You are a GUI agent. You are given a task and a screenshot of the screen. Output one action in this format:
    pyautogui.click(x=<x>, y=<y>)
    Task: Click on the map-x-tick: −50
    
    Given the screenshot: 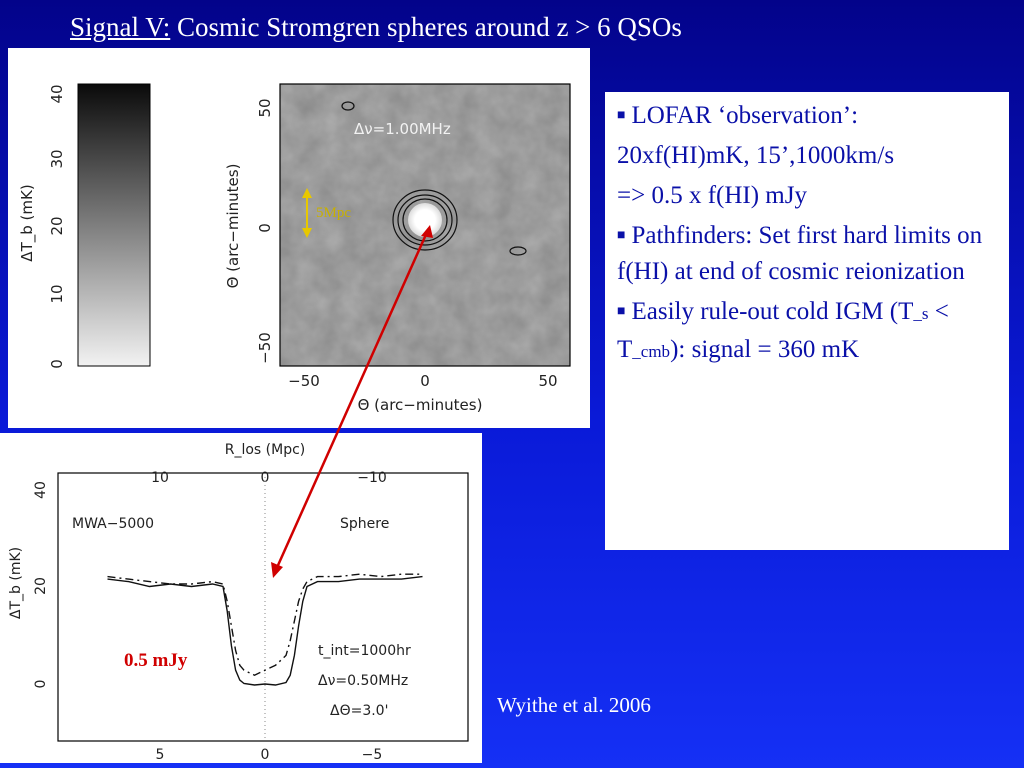 What is the action you would take?
    pyautogui.click(x=304, y=381)
    